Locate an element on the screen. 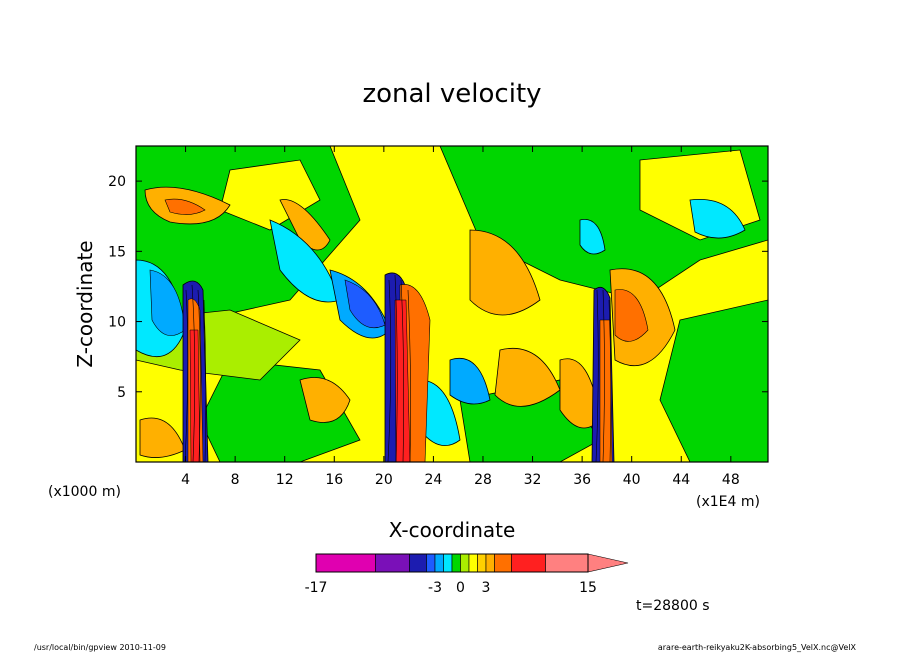  colorbar-frame is located at coordinates (452, 563).